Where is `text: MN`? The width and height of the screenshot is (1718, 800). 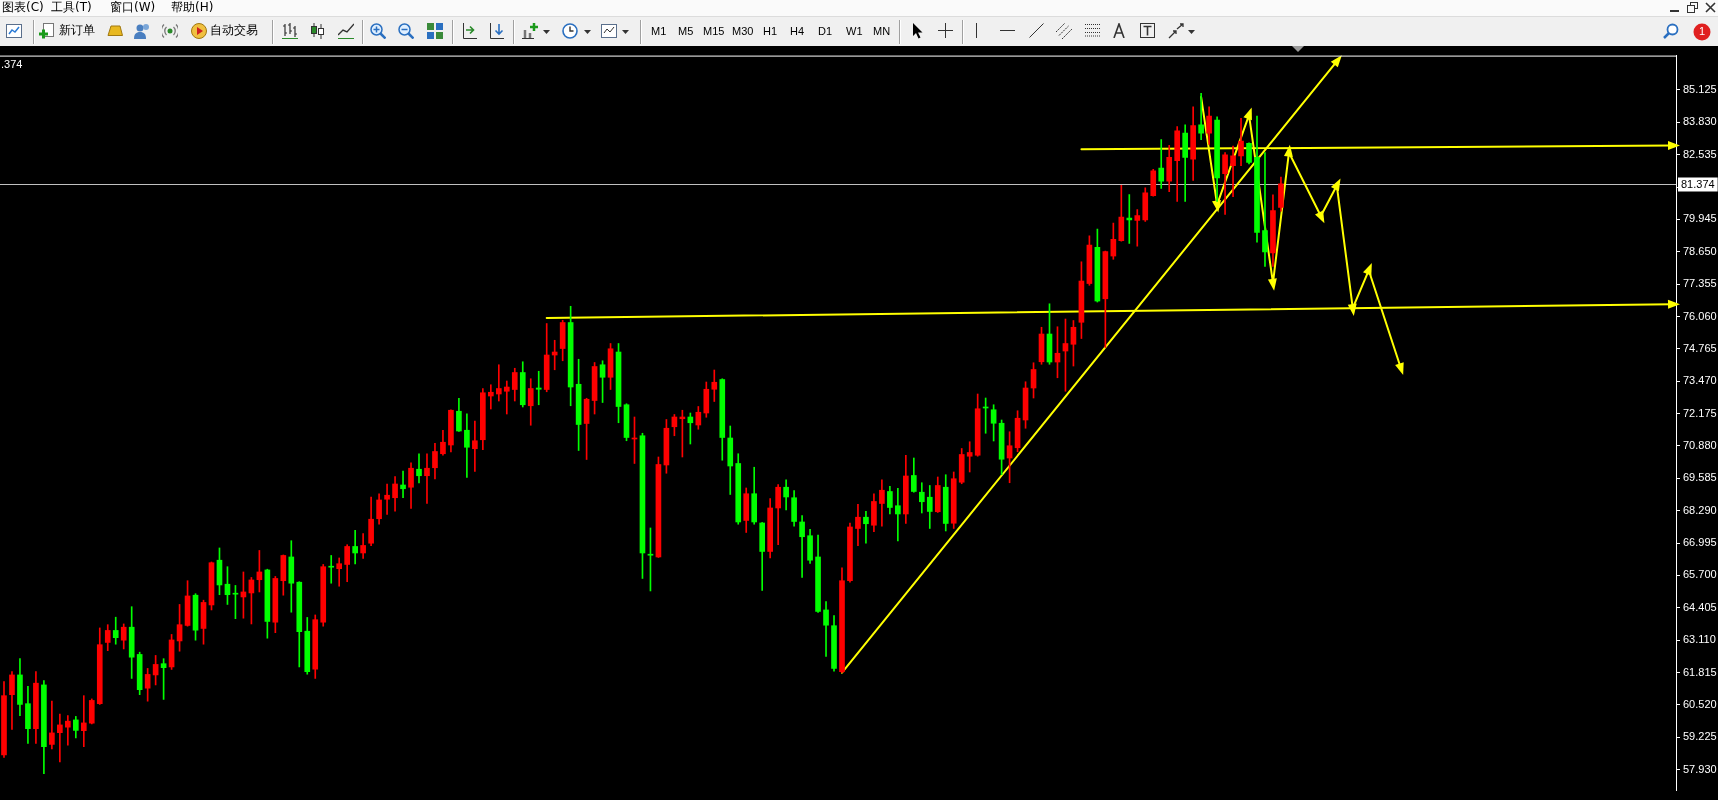 text: MN is located at coordinates (882, 31).